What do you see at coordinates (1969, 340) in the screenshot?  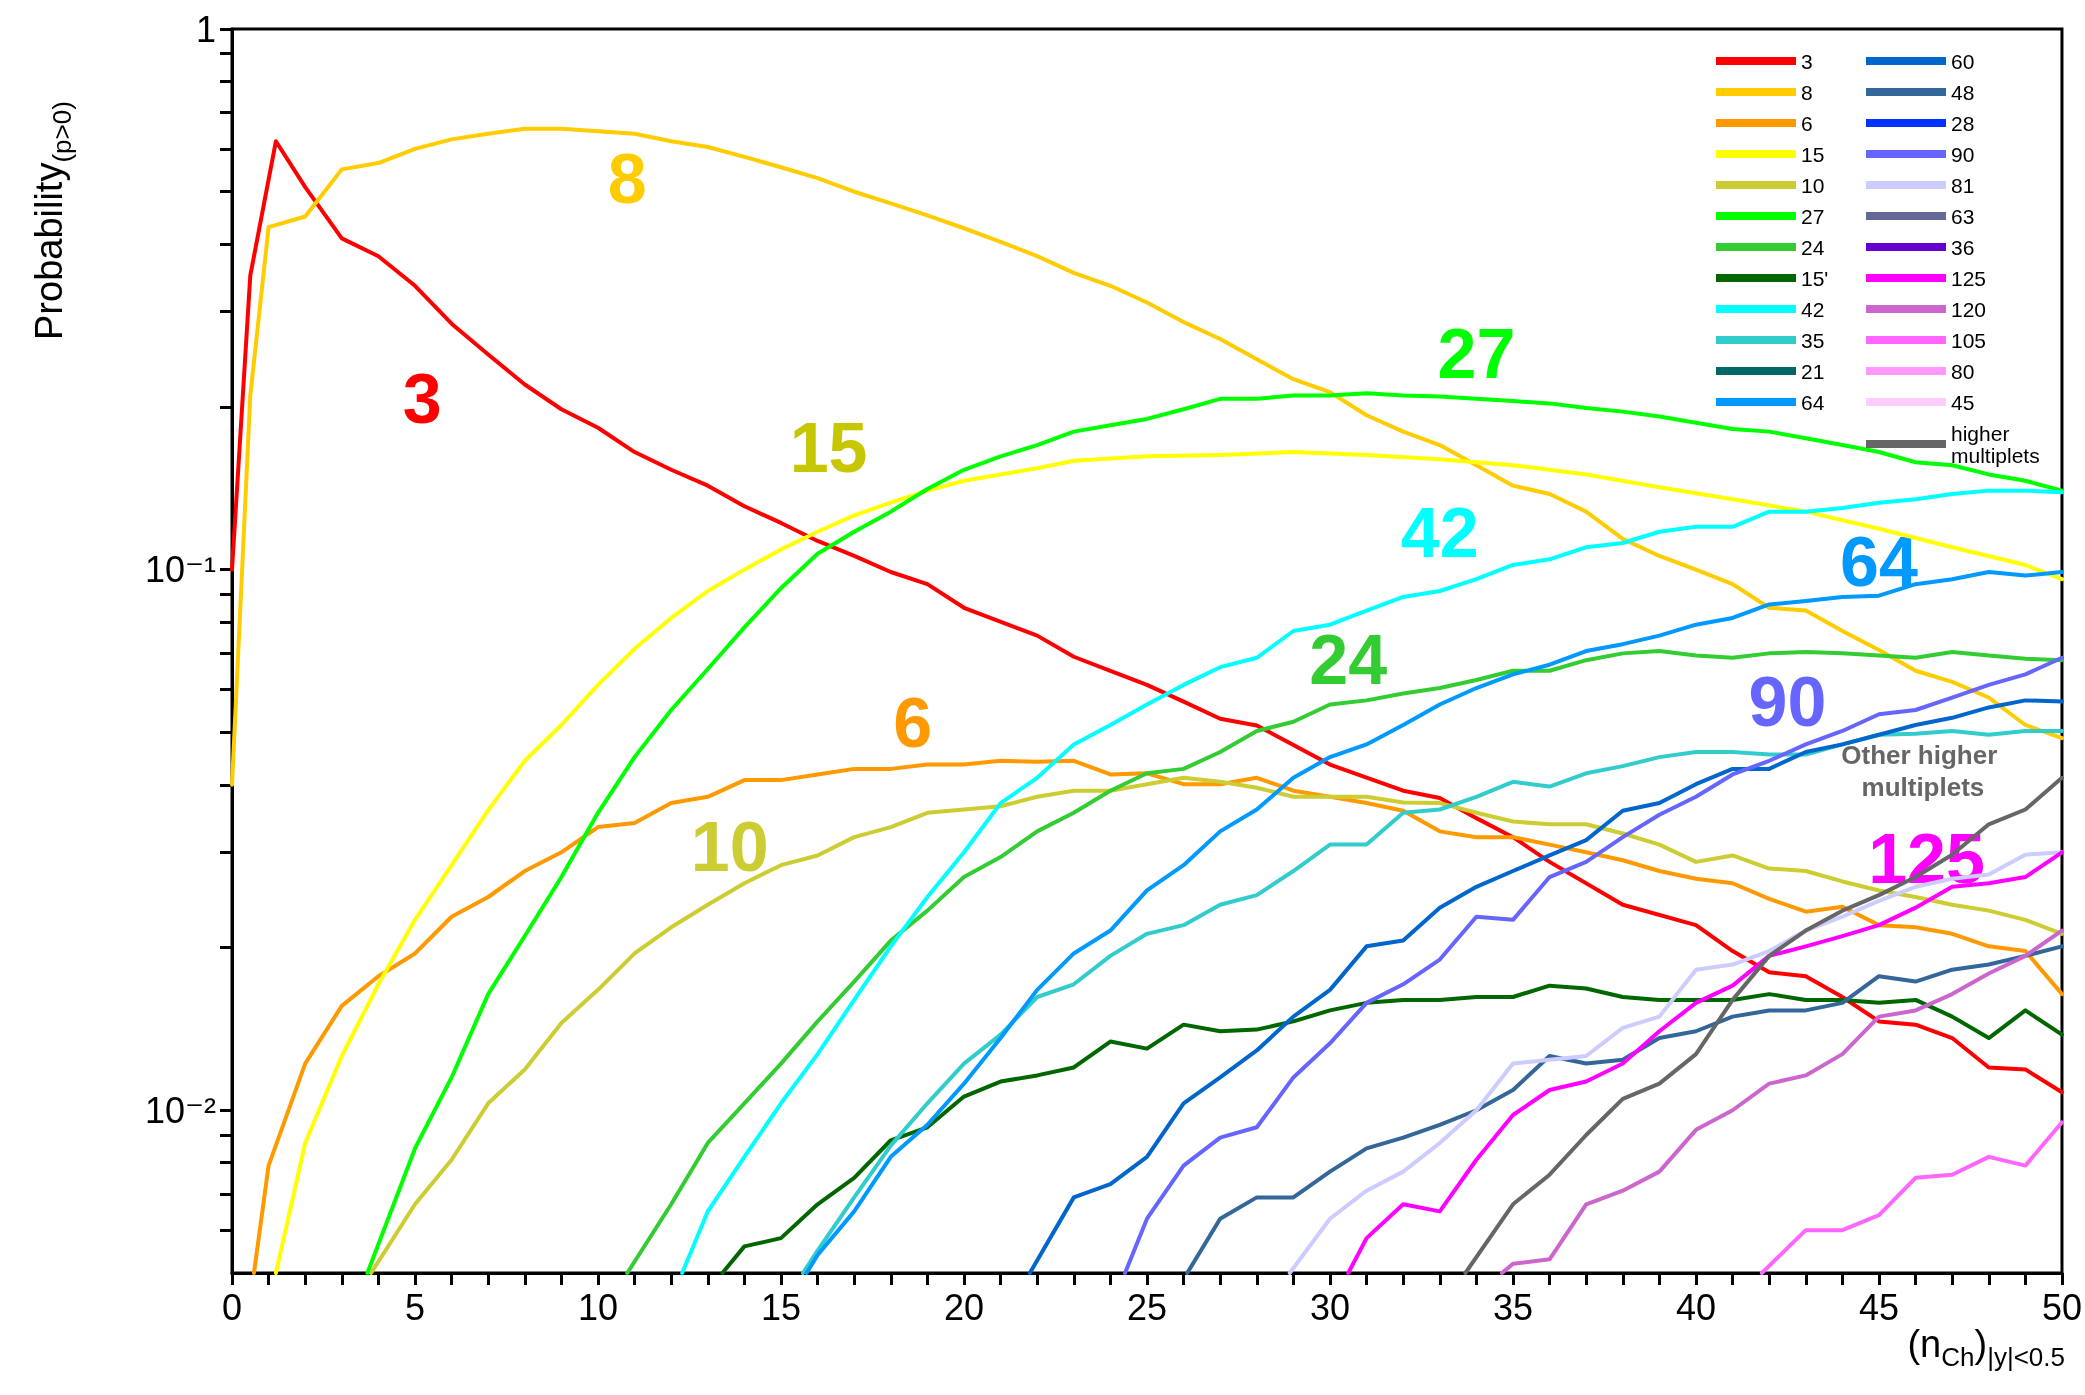 I see `legend-label: 105` at bounding box center [1969, 340].